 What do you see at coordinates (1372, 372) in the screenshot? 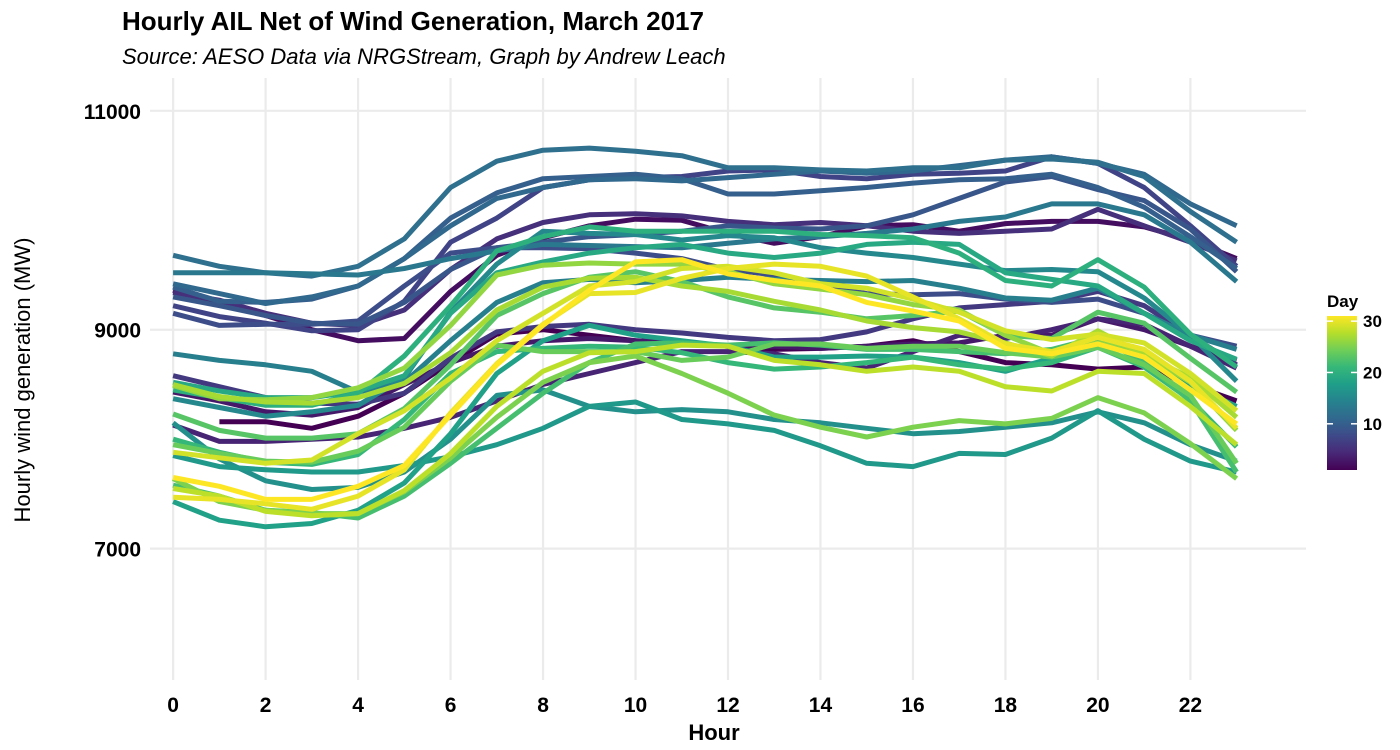
I see `legend-tick-label: 20` at bounding box center [1372, 372].